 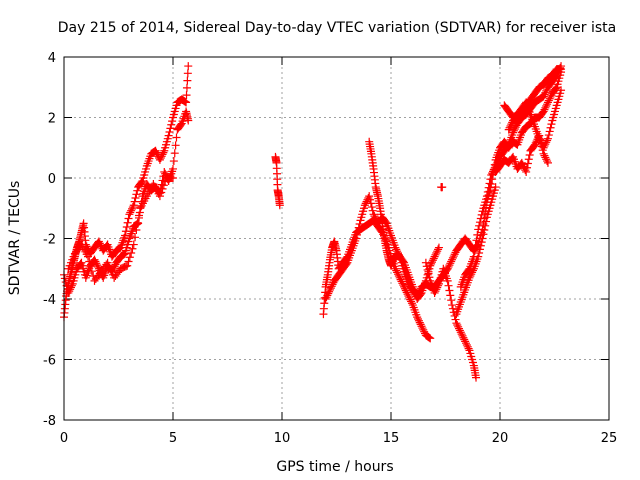 What do you see at coordinates (391, 438) in the screenshot?
I see `x-tick-label: 15` at bounding box center [391, 438].